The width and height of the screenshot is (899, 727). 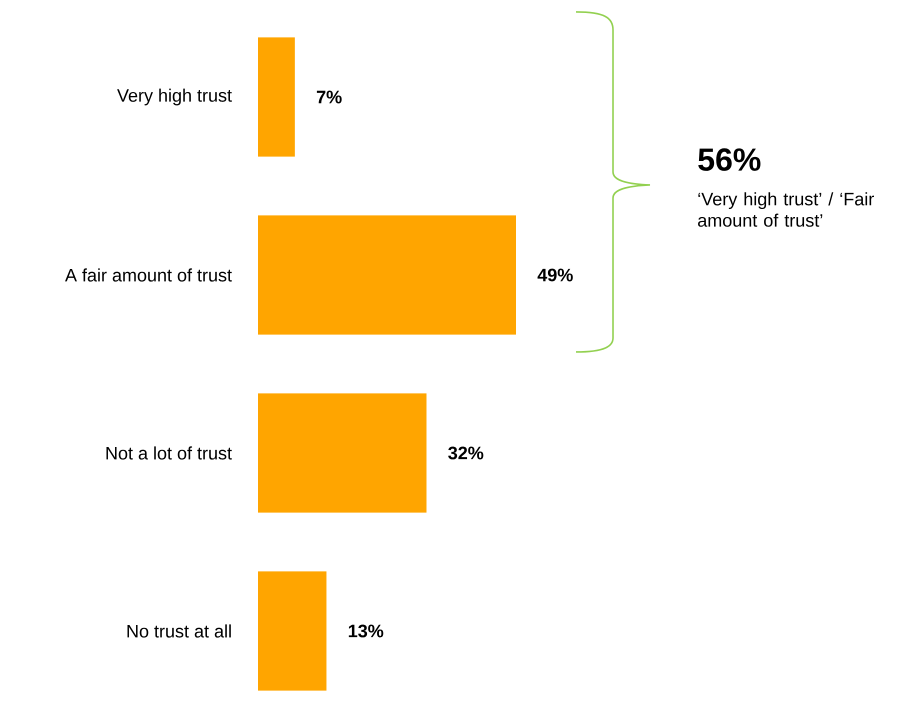 What do you see at coordinates (786, 209) in the screenshot?
I see `text: ‘Very high trust’ / ‘Fair amount of trust’` at bounding box center [786, 209].